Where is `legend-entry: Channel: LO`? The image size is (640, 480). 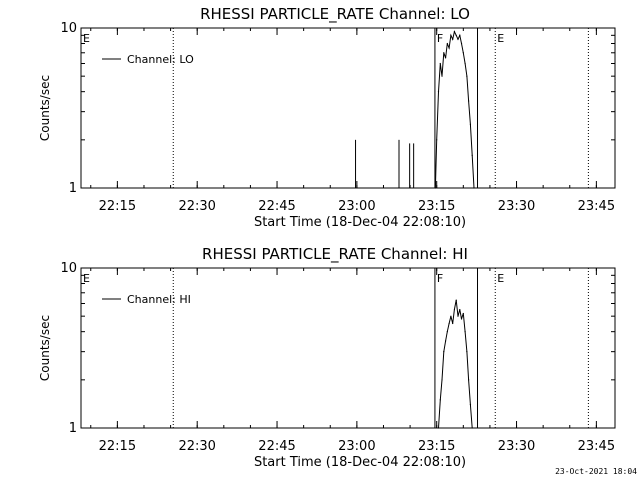
legend-entry: Channel: LO is located at coordinates (160, 59).